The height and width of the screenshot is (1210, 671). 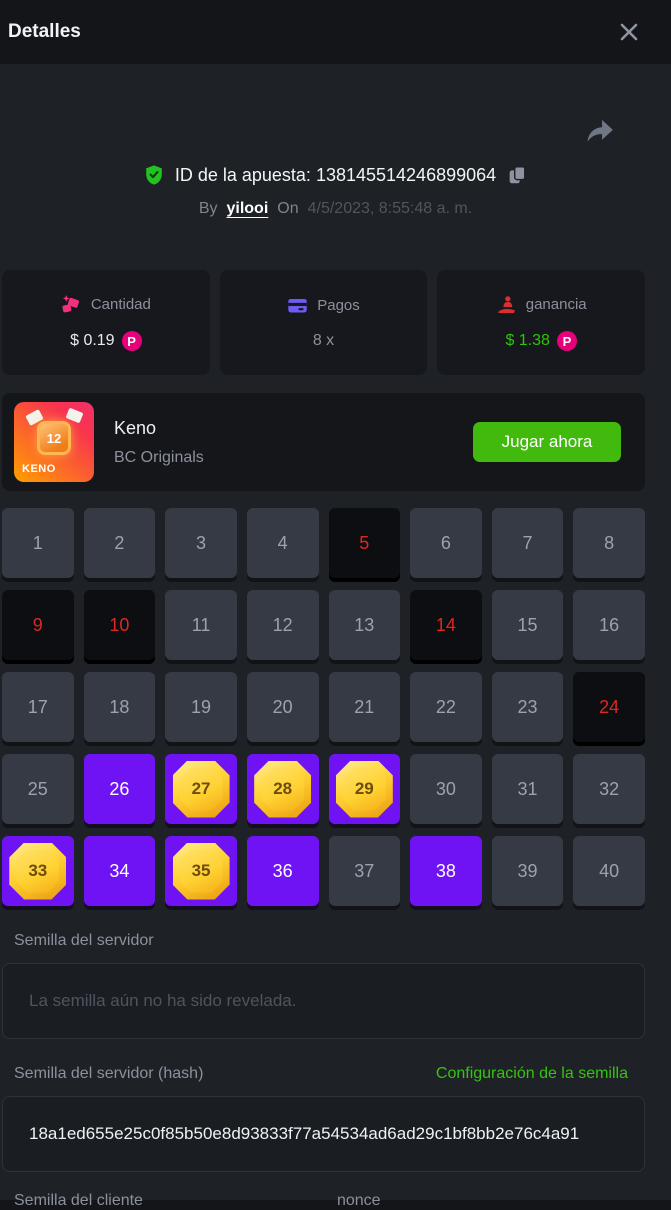 I want to click on copy-icon, so click(x=517, y=175).